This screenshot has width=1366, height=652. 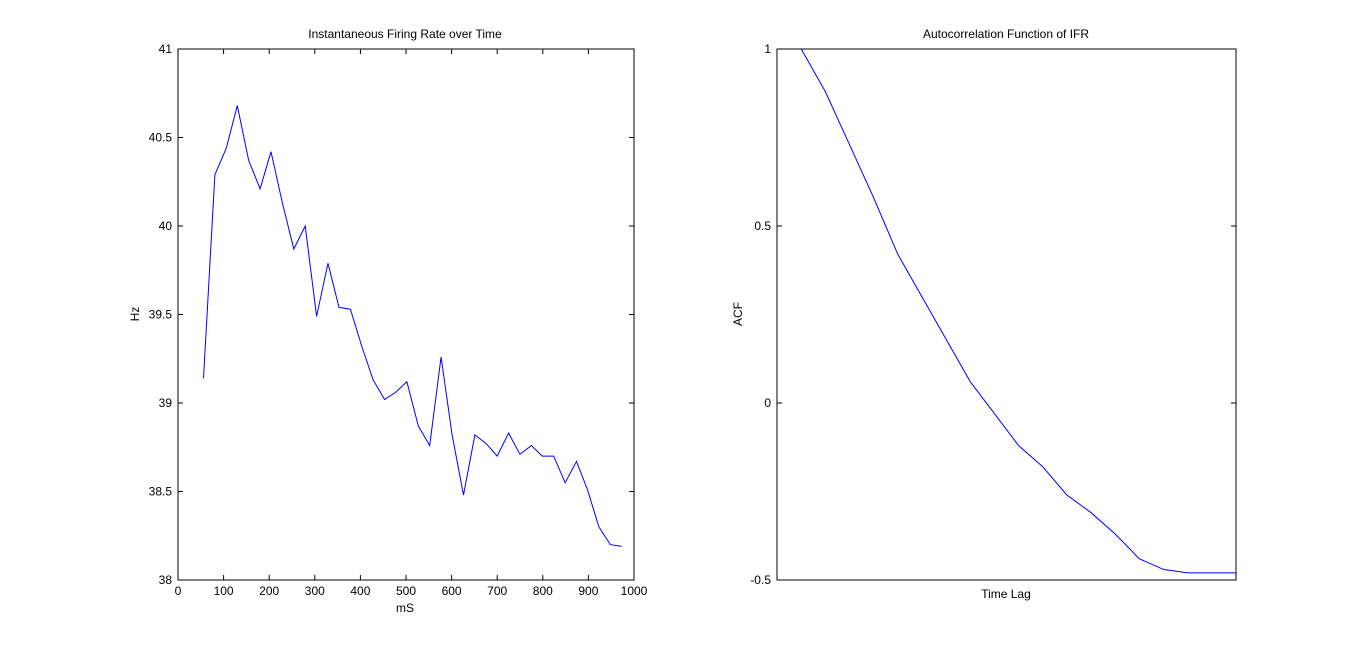 I want to click on firing-rate-y-tick-label: 40.5, so click(x=161, y=138).